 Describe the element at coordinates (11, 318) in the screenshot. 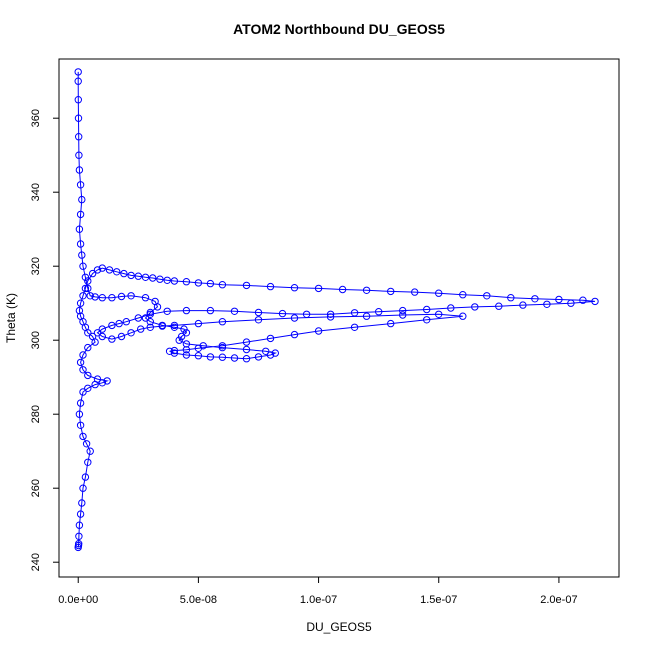

I see `y-axis-label: Theta (K)` at that location.